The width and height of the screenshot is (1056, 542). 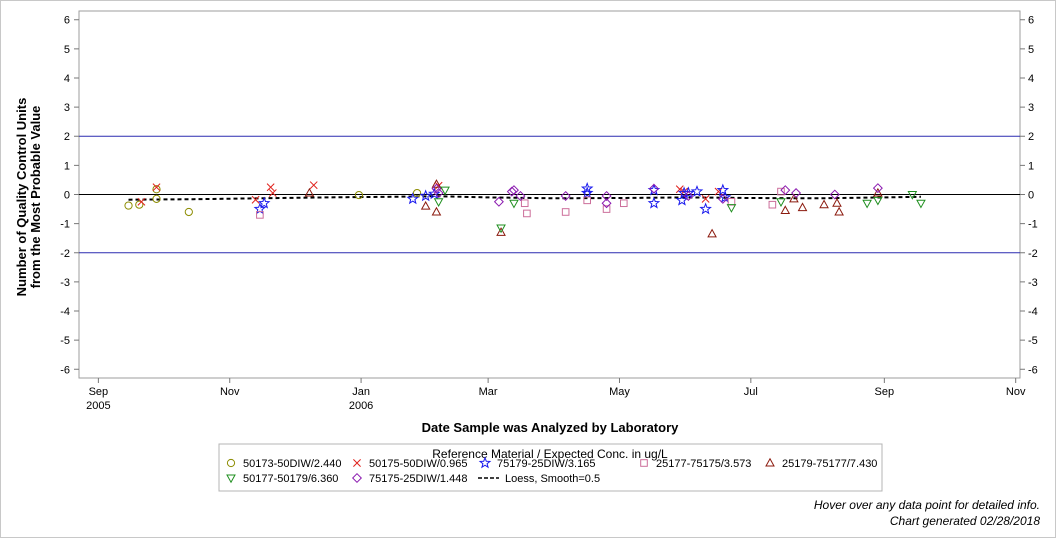 I want to click on y-tick-label-right: 3, so click(x=1031, y=108).